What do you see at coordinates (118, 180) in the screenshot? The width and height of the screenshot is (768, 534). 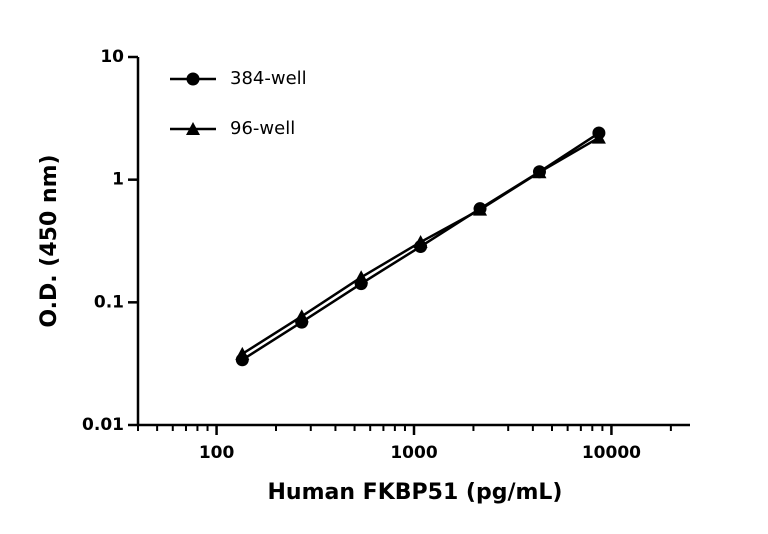 I see `y-tick-label: 1` at bounding box center [118, 180].